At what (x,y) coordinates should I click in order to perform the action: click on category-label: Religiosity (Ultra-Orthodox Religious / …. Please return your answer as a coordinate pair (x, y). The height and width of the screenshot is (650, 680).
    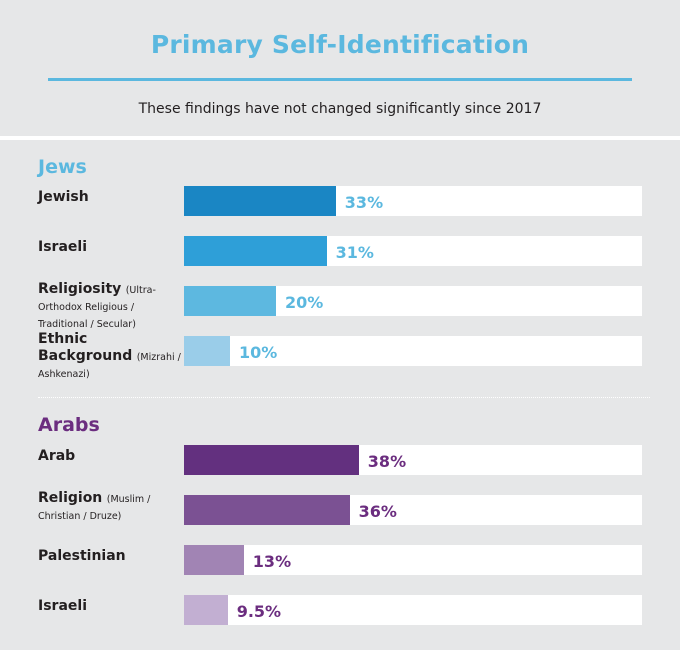
    Looking at the image, I should click on (110, 306).